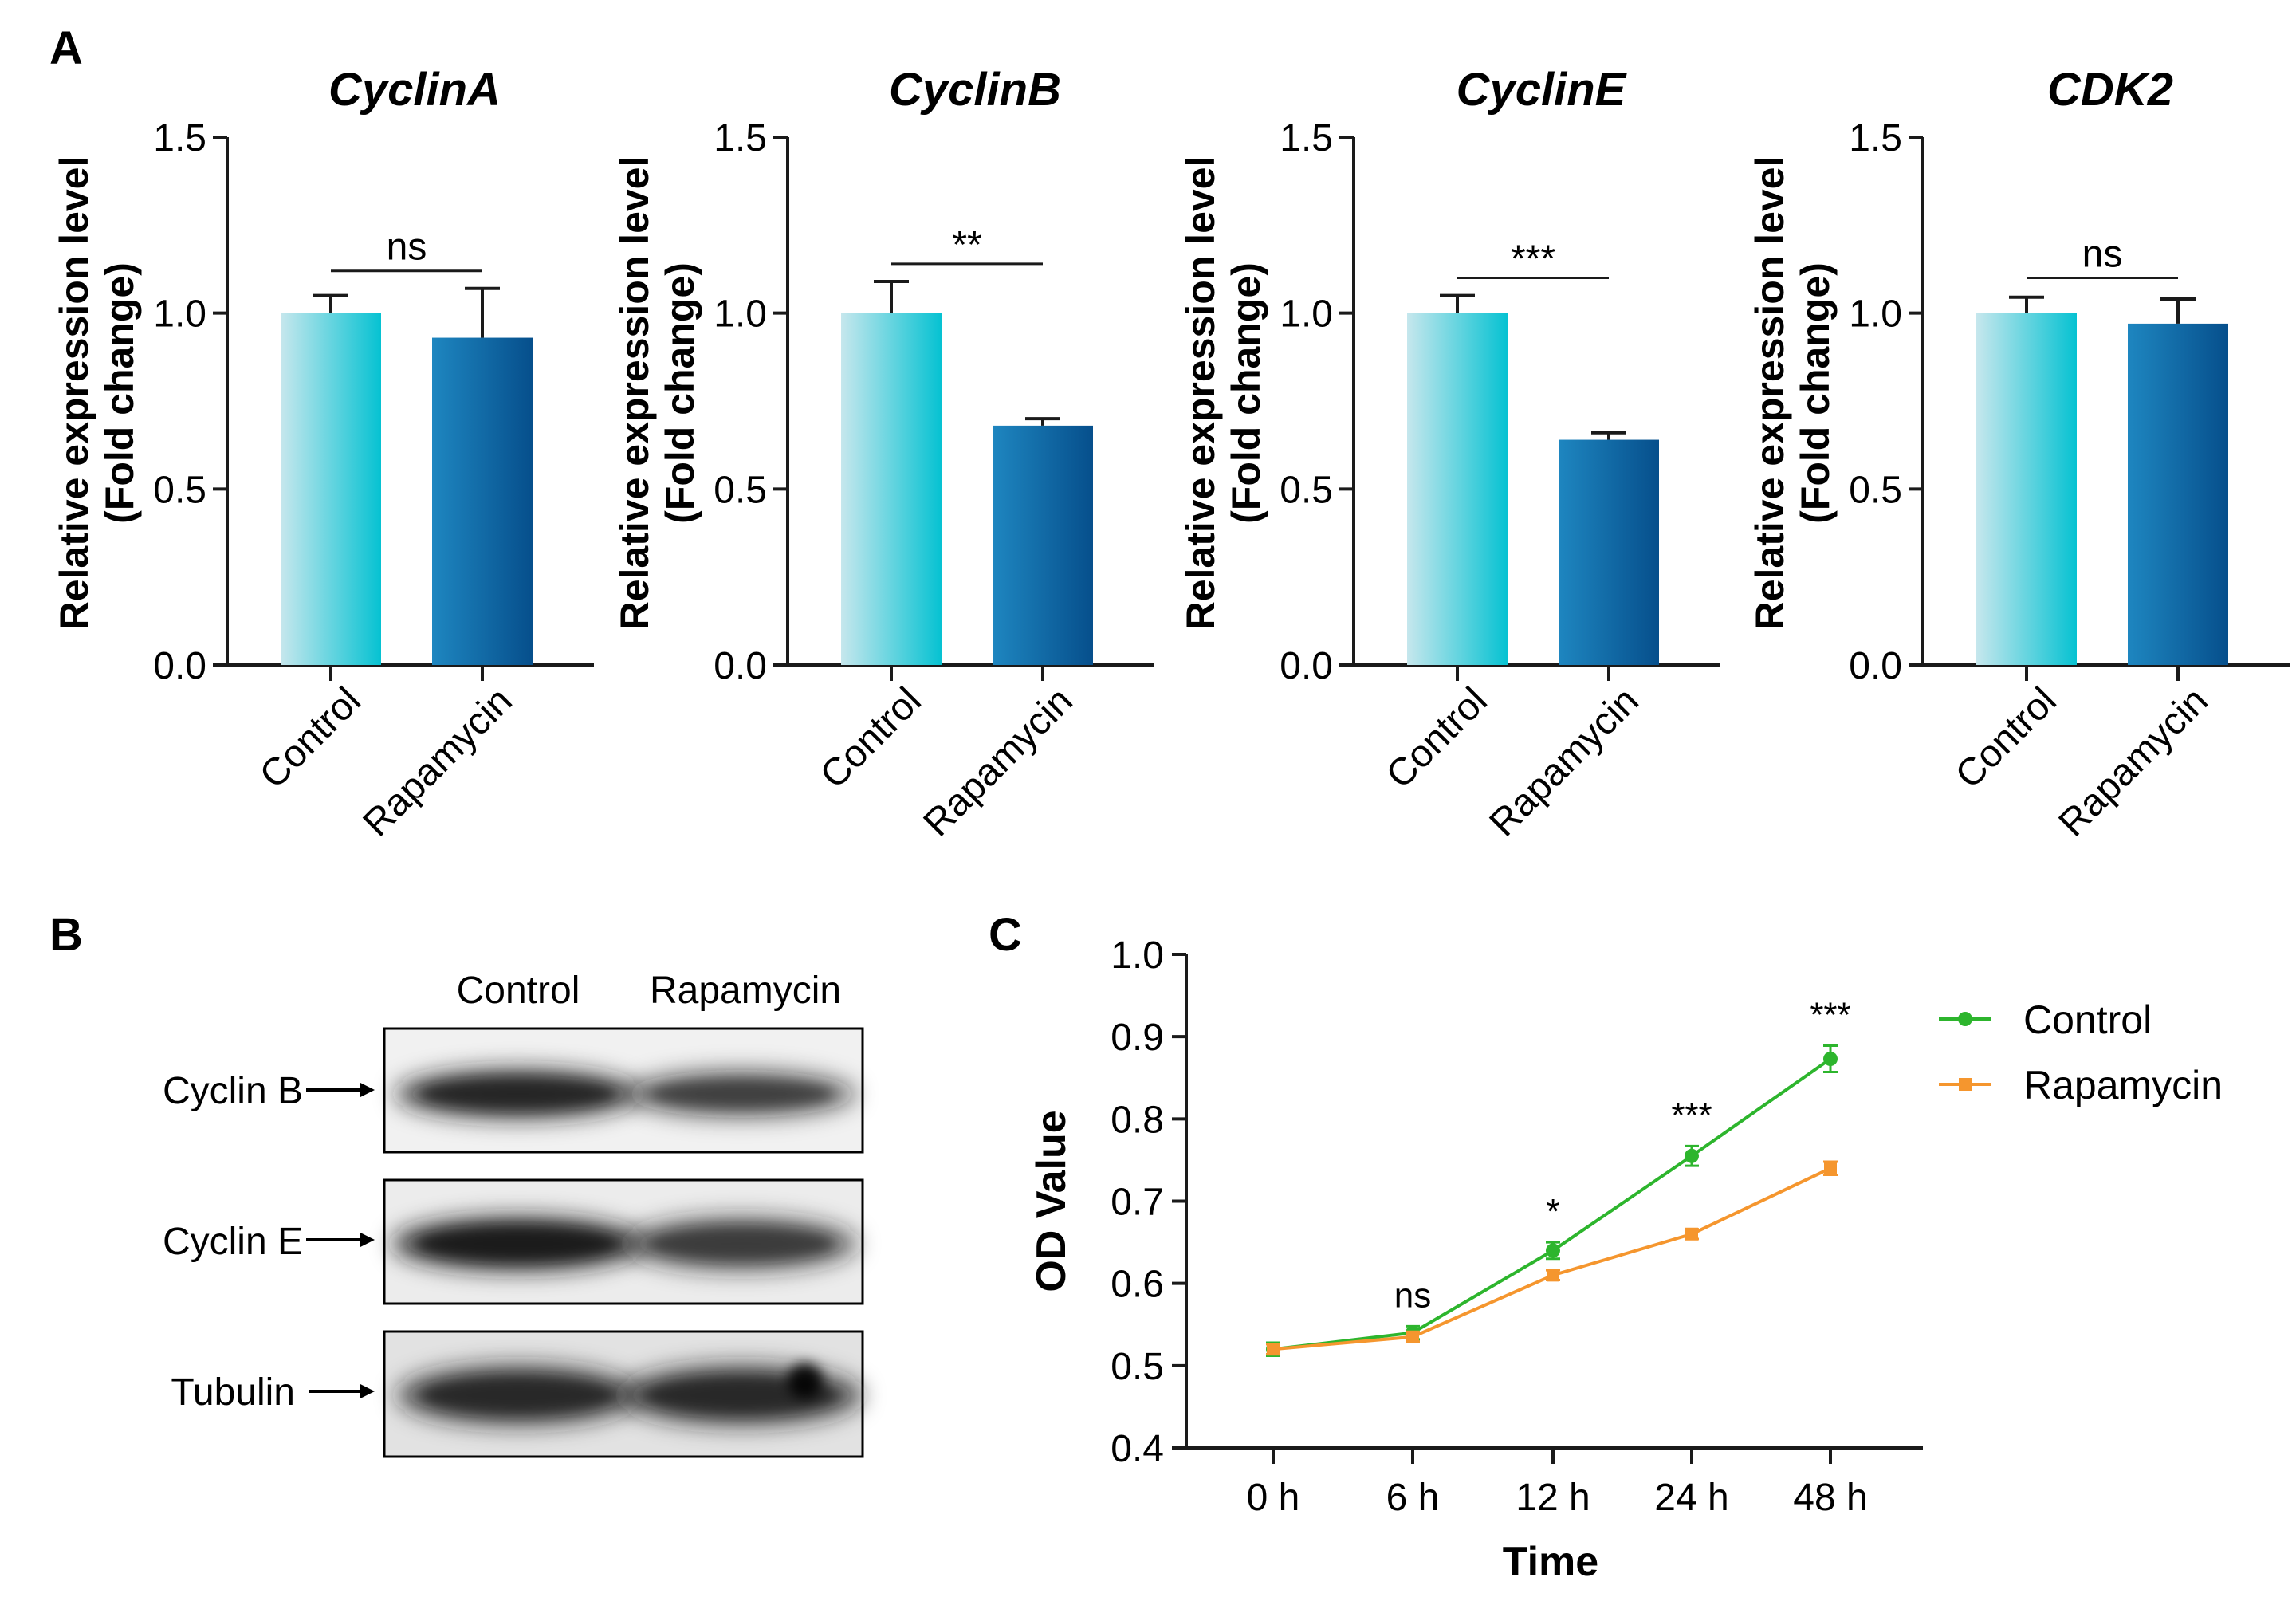 The image size is (2296, 1601). What do you see at coordinates (805, 1380) in the screenshot?
I see `blot-band-spot` at bounding box center [805, 1380].